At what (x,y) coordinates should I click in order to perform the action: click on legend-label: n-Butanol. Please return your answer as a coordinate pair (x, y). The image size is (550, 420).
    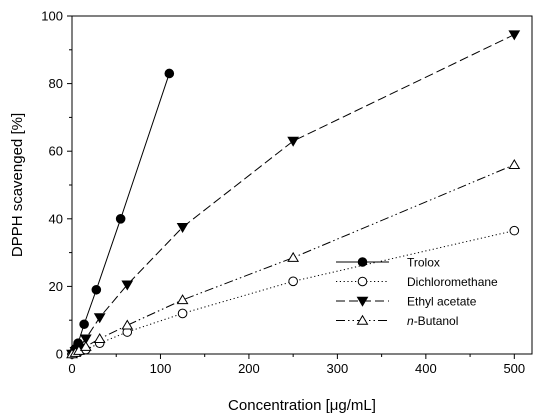
    Looking at the image, I should click on (432, 321).